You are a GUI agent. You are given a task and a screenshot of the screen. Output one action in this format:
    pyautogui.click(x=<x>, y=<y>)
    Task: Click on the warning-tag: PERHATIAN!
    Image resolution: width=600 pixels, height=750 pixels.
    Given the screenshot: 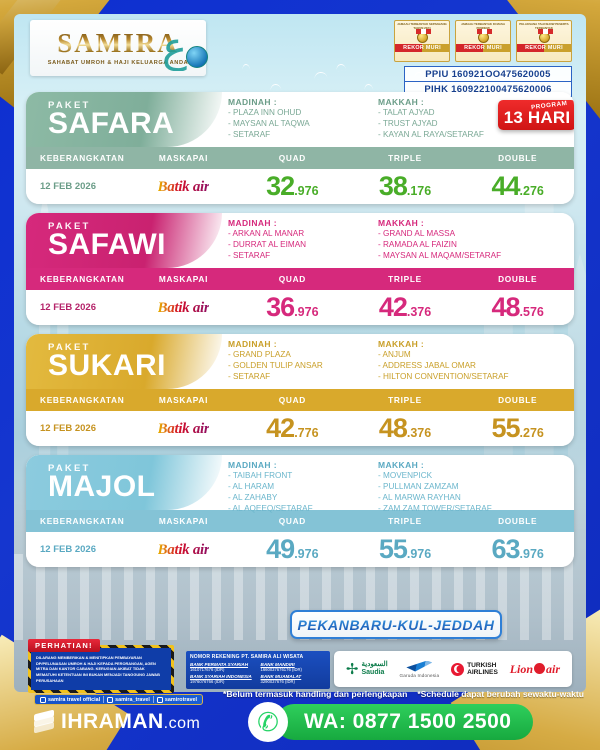 What is the action you would take?
    pyautogui.click(x=64, y=645)
    